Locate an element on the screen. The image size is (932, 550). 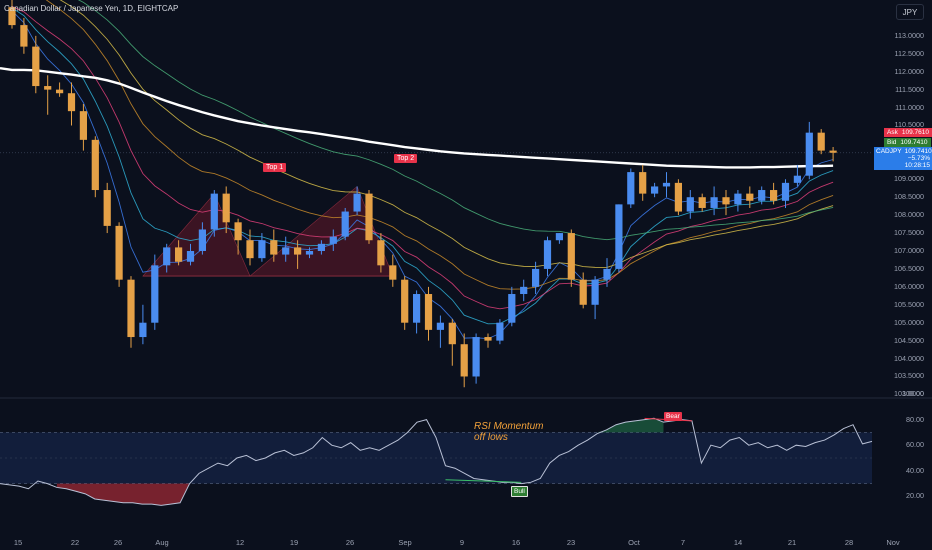
time-tick-label: Sep is located at coordinates (405, 542).